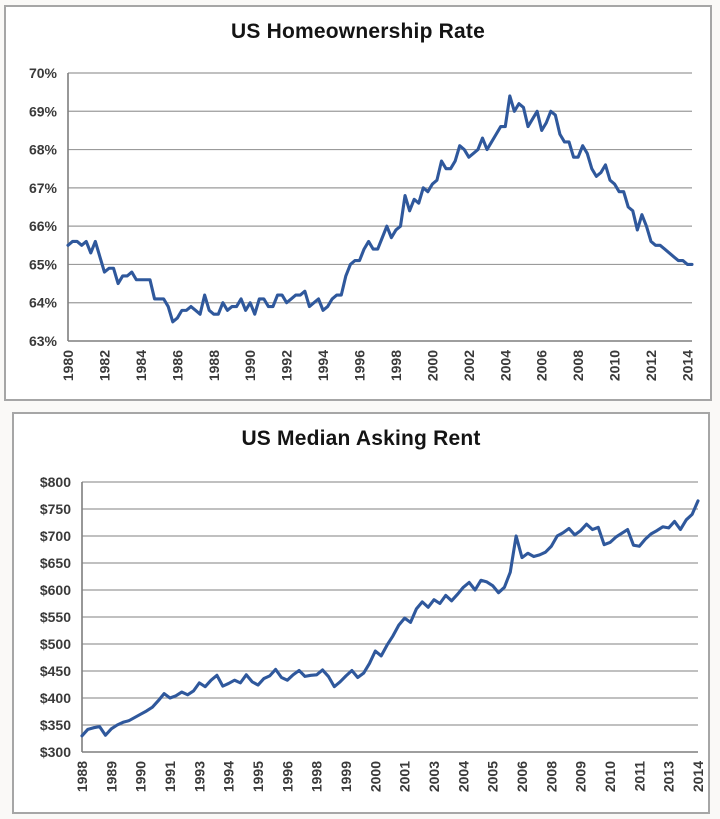  What do you see at coordinates (199, 776) in the screenshot?
I see `x-axis-tick-label: 1993` at bounding box center [199, 776].